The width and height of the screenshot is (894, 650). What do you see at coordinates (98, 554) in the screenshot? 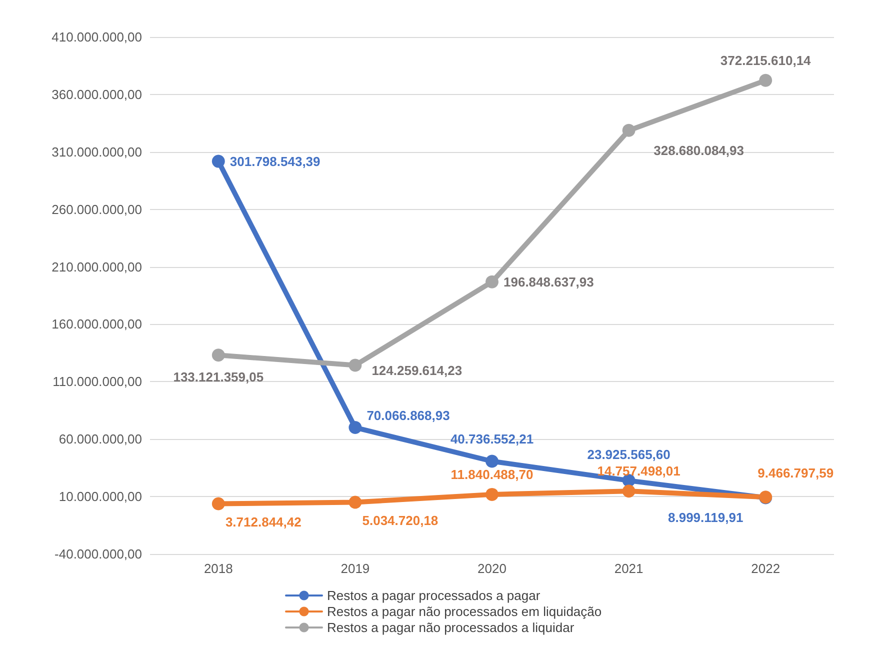
I see `y-tick-label: -40.000.000,00` at bounding box center [98, 554].